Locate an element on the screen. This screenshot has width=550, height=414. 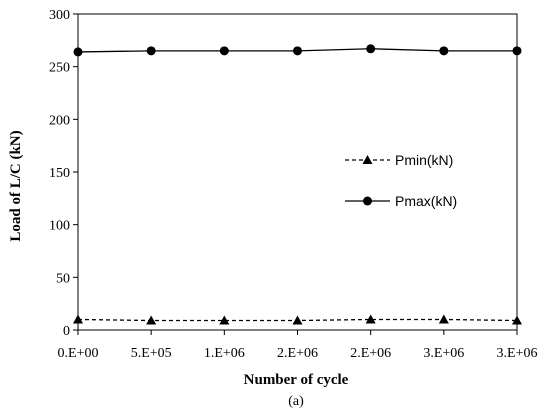
legend-pmax-kn-label: Pmax(kN) is located at coordinates (426, 201).